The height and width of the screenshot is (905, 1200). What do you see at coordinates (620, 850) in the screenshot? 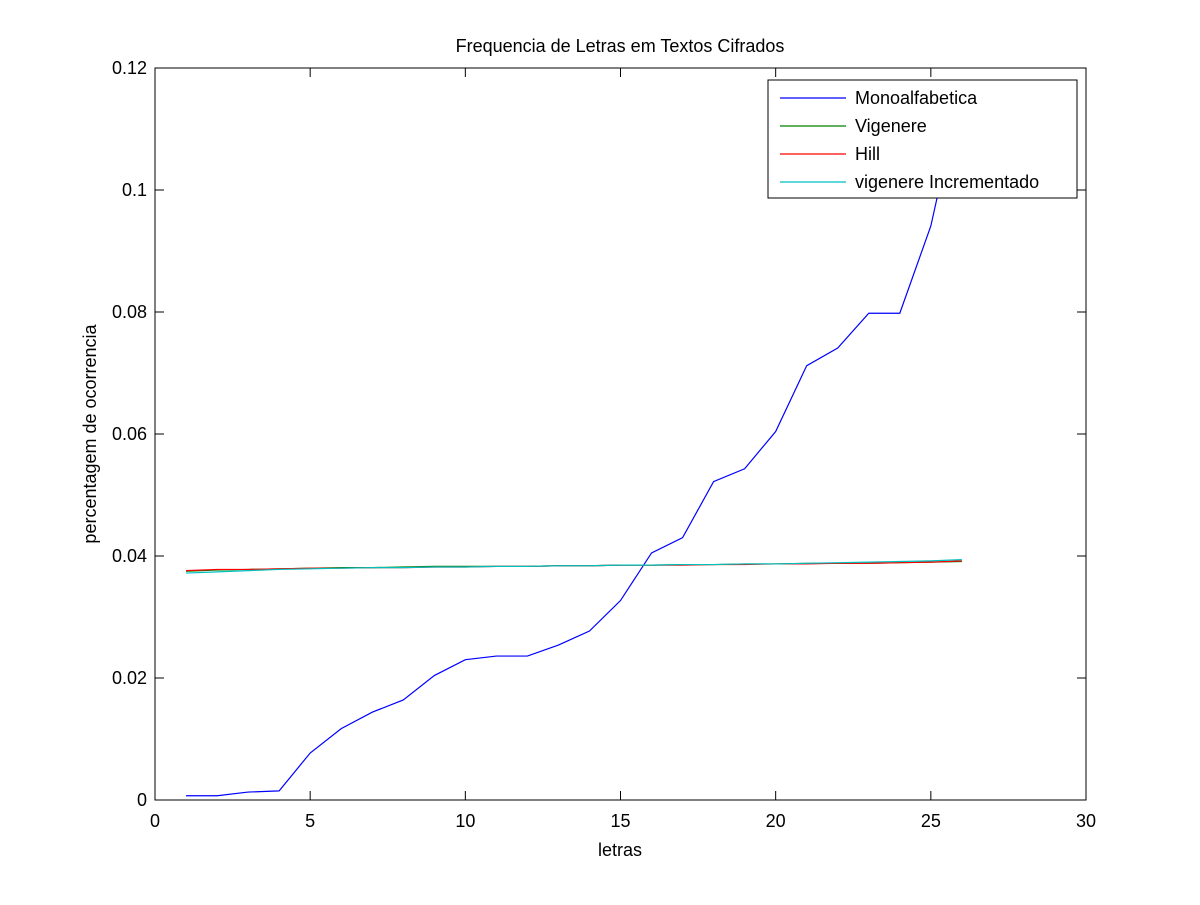
I see `x-axis-label: letras` at bounding box center [620, 850].